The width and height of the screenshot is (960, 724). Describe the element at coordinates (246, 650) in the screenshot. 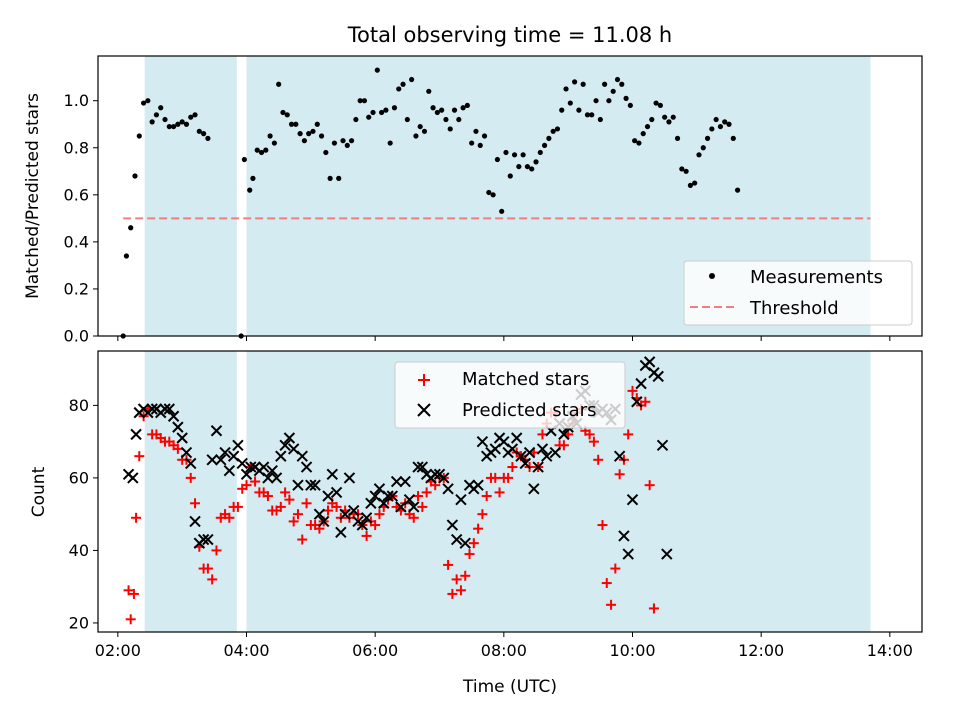

I see `xtick-label: 04:00` at that location.